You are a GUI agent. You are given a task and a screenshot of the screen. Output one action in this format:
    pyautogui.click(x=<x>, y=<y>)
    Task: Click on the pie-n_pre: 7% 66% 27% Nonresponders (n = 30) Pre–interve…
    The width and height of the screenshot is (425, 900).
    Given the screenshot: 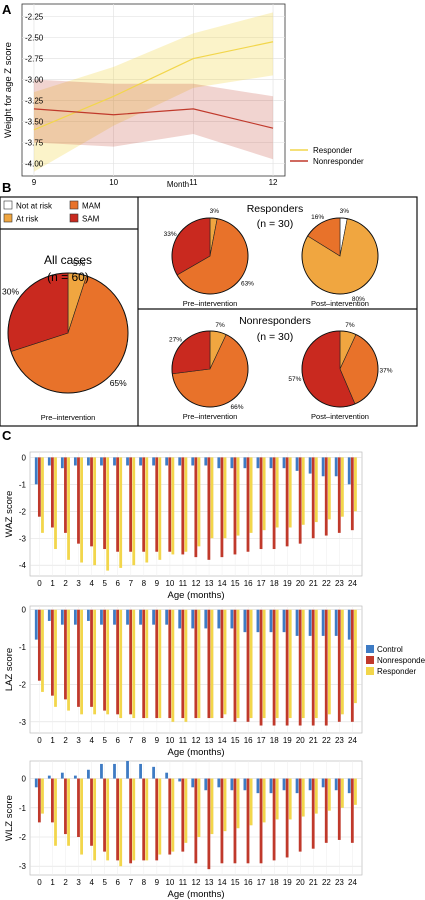 What is the action you would take?
    pyautogui.click(x=240, y=368)
    